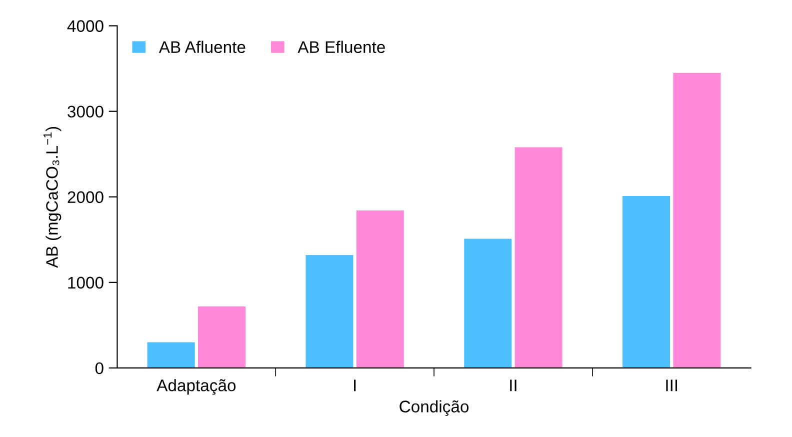  I want to click on x-tick-label: III, so click(672, 386).